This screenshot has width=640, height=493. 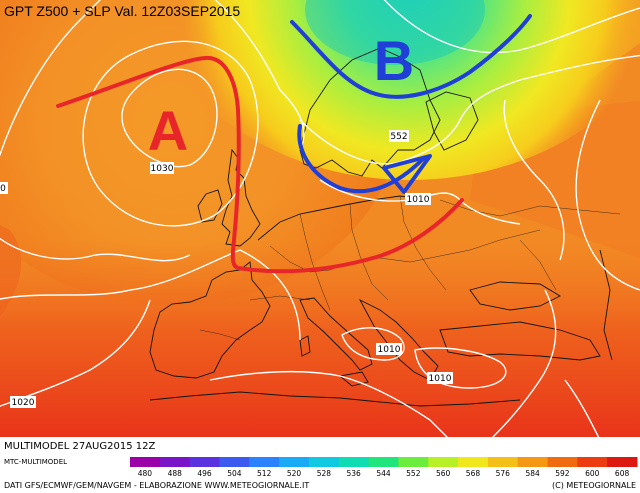 I want to click on isobar-atlantic-a, so click(x=95, y=249).